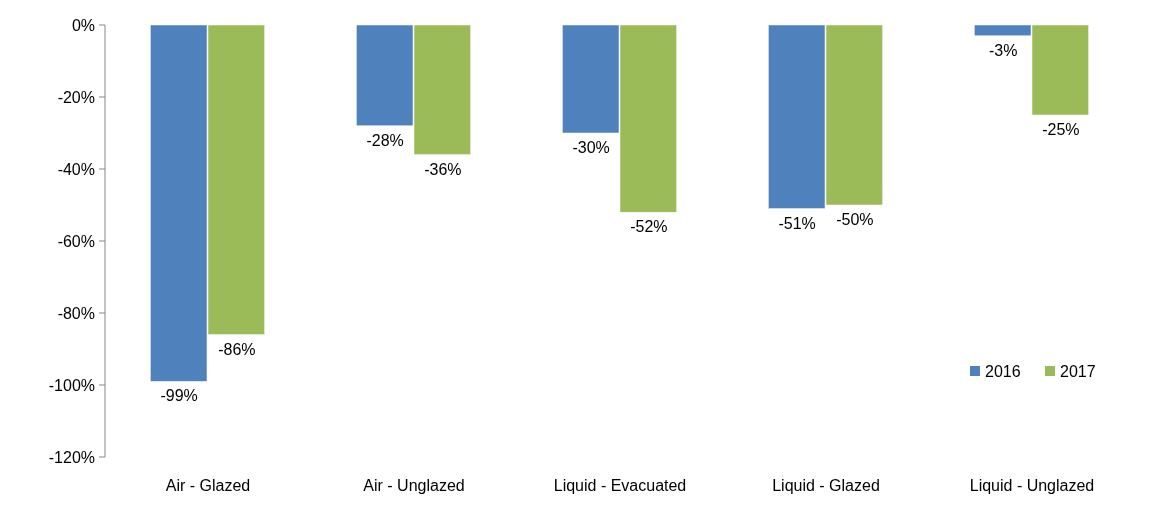  I want to click on x-tick-label: Air - Unglazed, so click(414, 485).